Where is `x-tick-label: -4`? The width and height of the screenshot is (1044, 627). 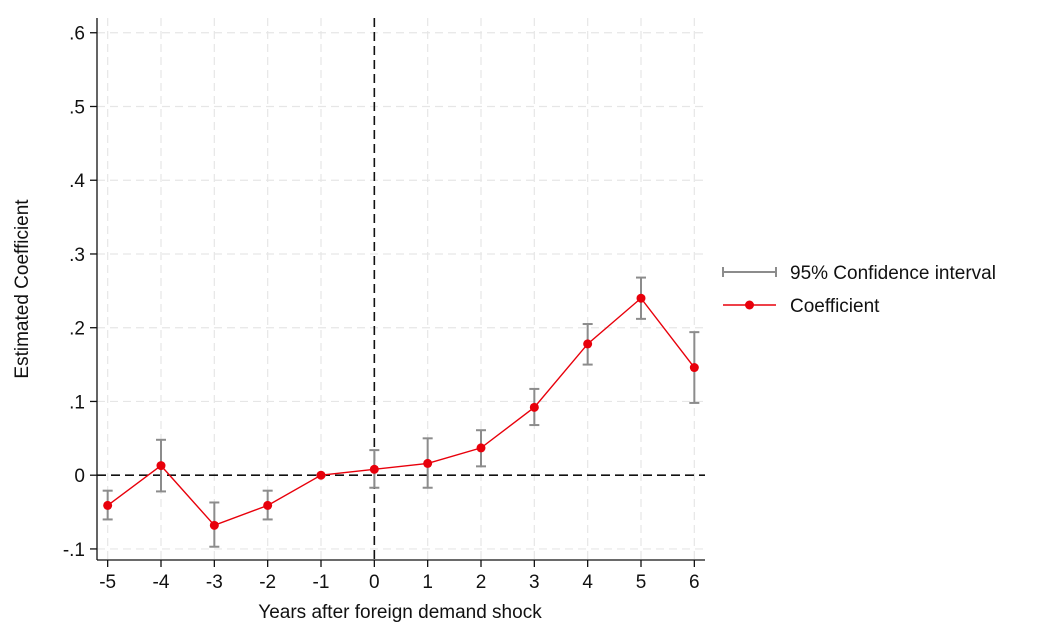
x-tick-label: -4 is located at coordinates (161, 582).